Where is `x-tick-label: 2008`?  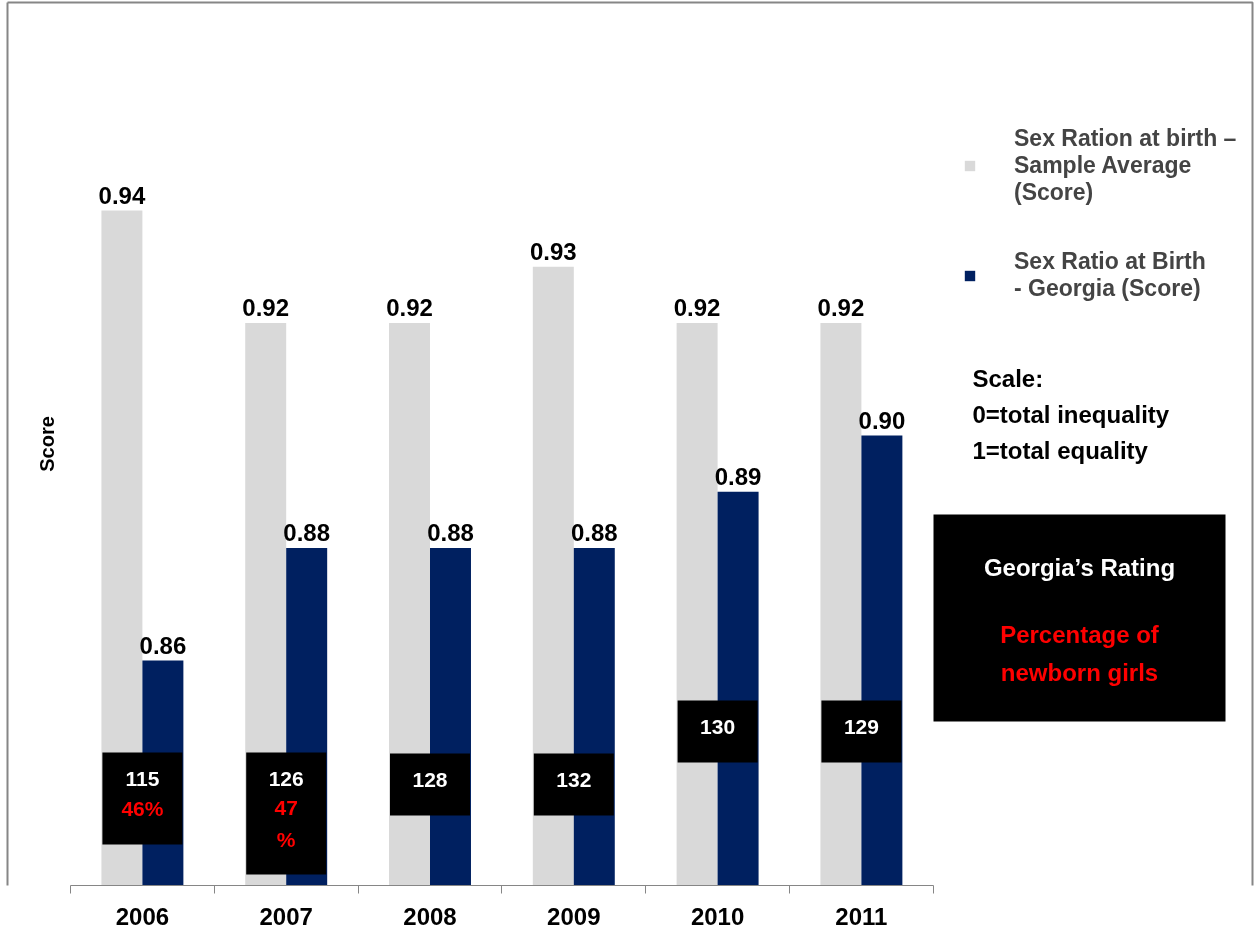
x-tick-label: 2008 is located at coordinates (430, 916).